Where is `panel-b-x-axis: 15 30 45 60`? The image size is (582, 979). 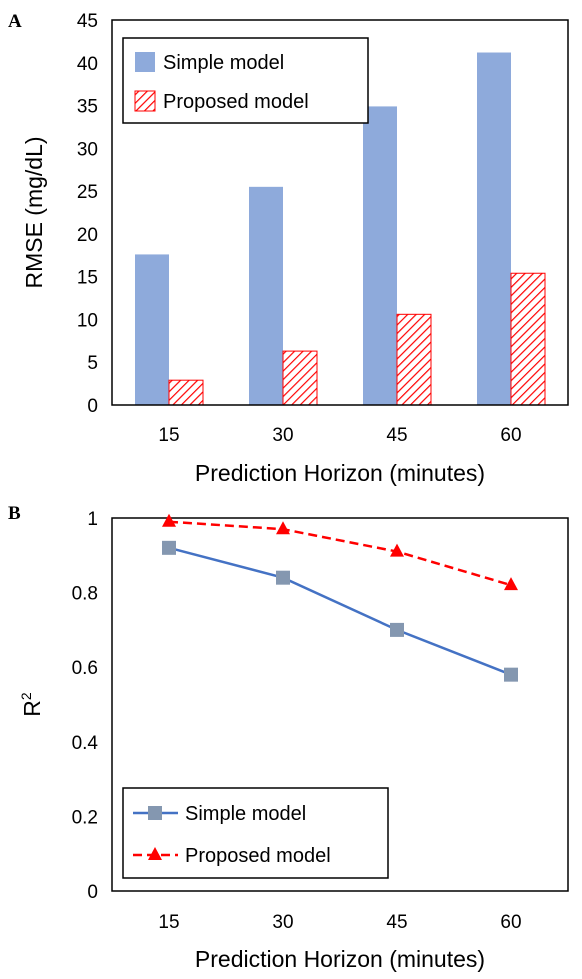 panel-b-x-axis: 15 30 45 60 is located at coordinates (339, 922).